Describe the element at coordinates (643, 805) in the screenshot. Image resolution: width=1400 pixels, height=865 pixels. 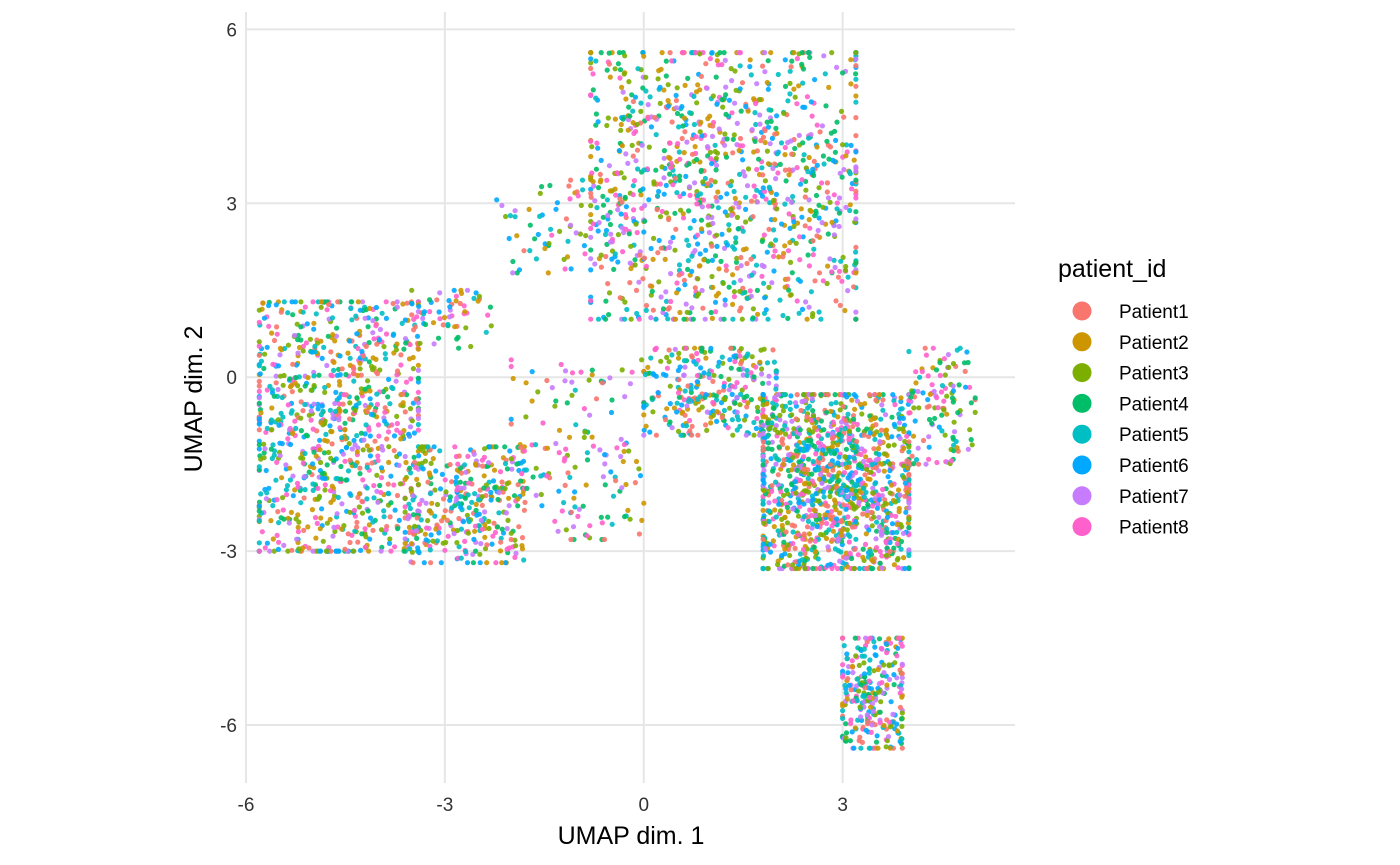
I see `x-tick-label: 0` at that location.